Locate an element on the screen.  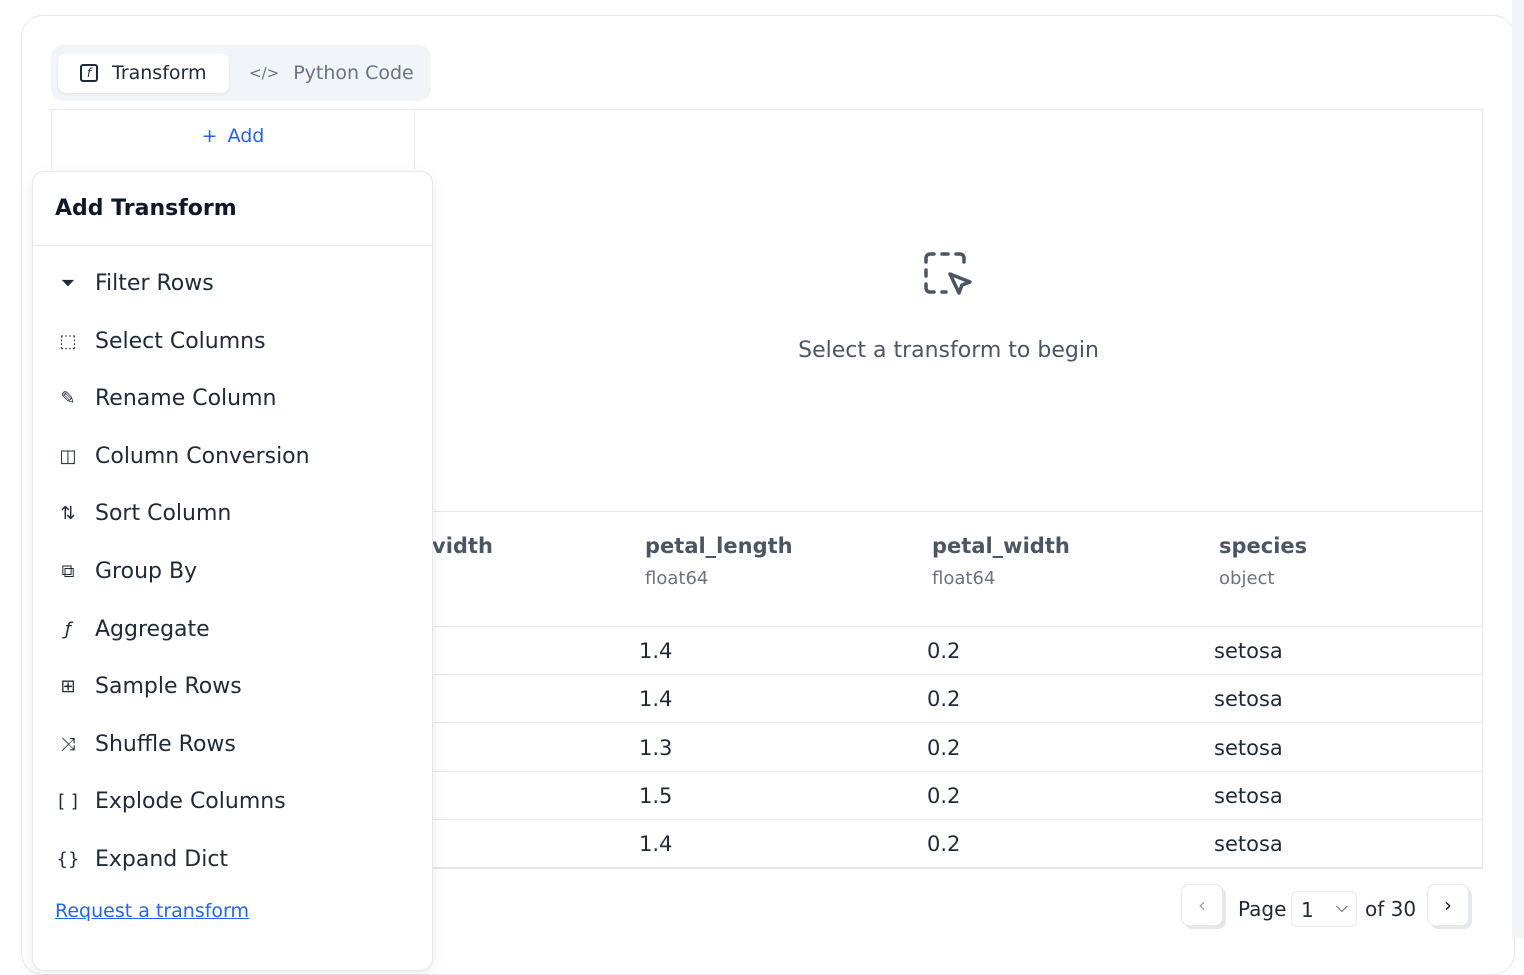
code-icon: </> is located at coordinates (264, 73).